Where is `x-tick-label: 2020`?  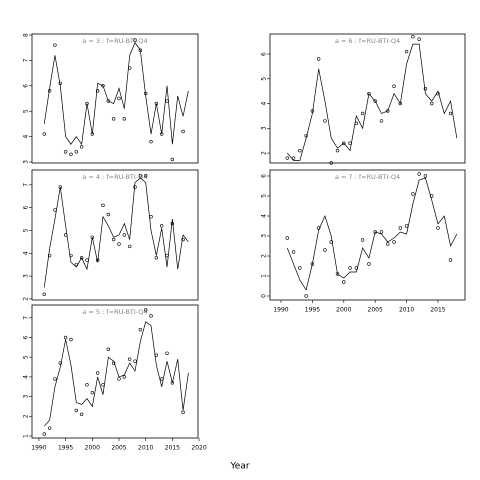
x-tick-label: 2020 is located at coordinates (198, 448).